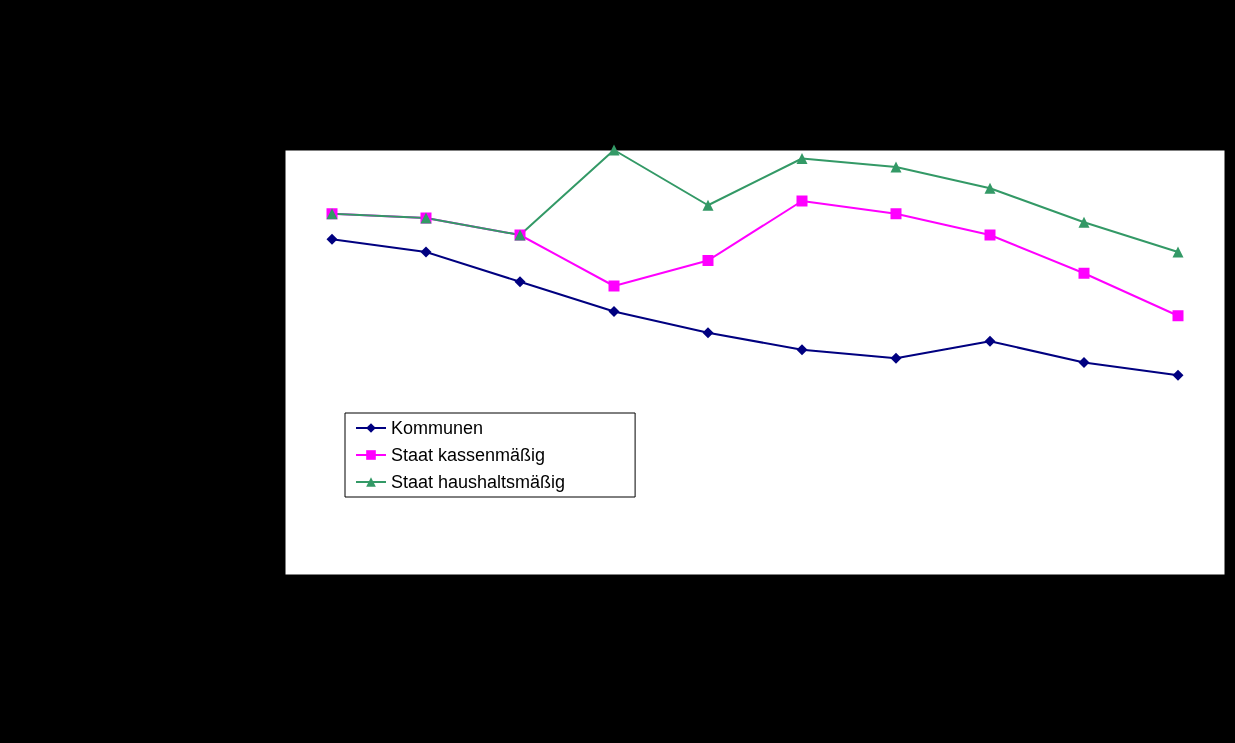 Image resolution: width=1235 pixels, height=743 pixels. Describe the element at coordinates (478, 482) in the screenshot. I see `legend-label: Staat haushaltsmäßig` at that location.